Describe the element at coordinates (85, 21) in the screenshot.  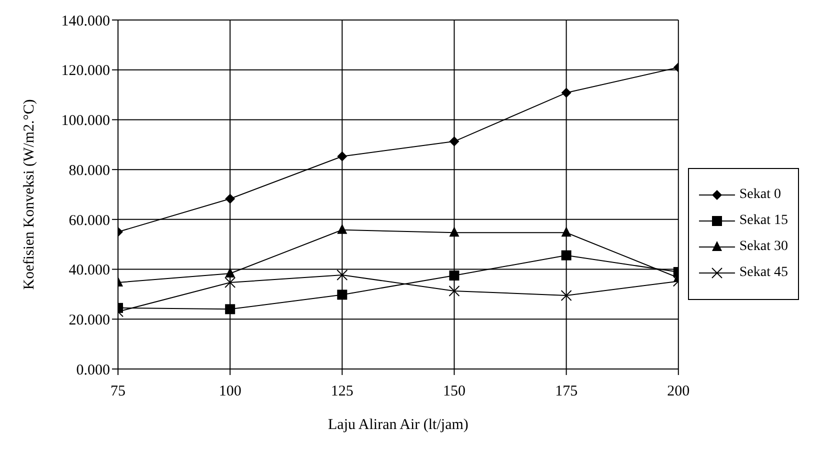
I see `y-tick-label: 140.000` at that location.